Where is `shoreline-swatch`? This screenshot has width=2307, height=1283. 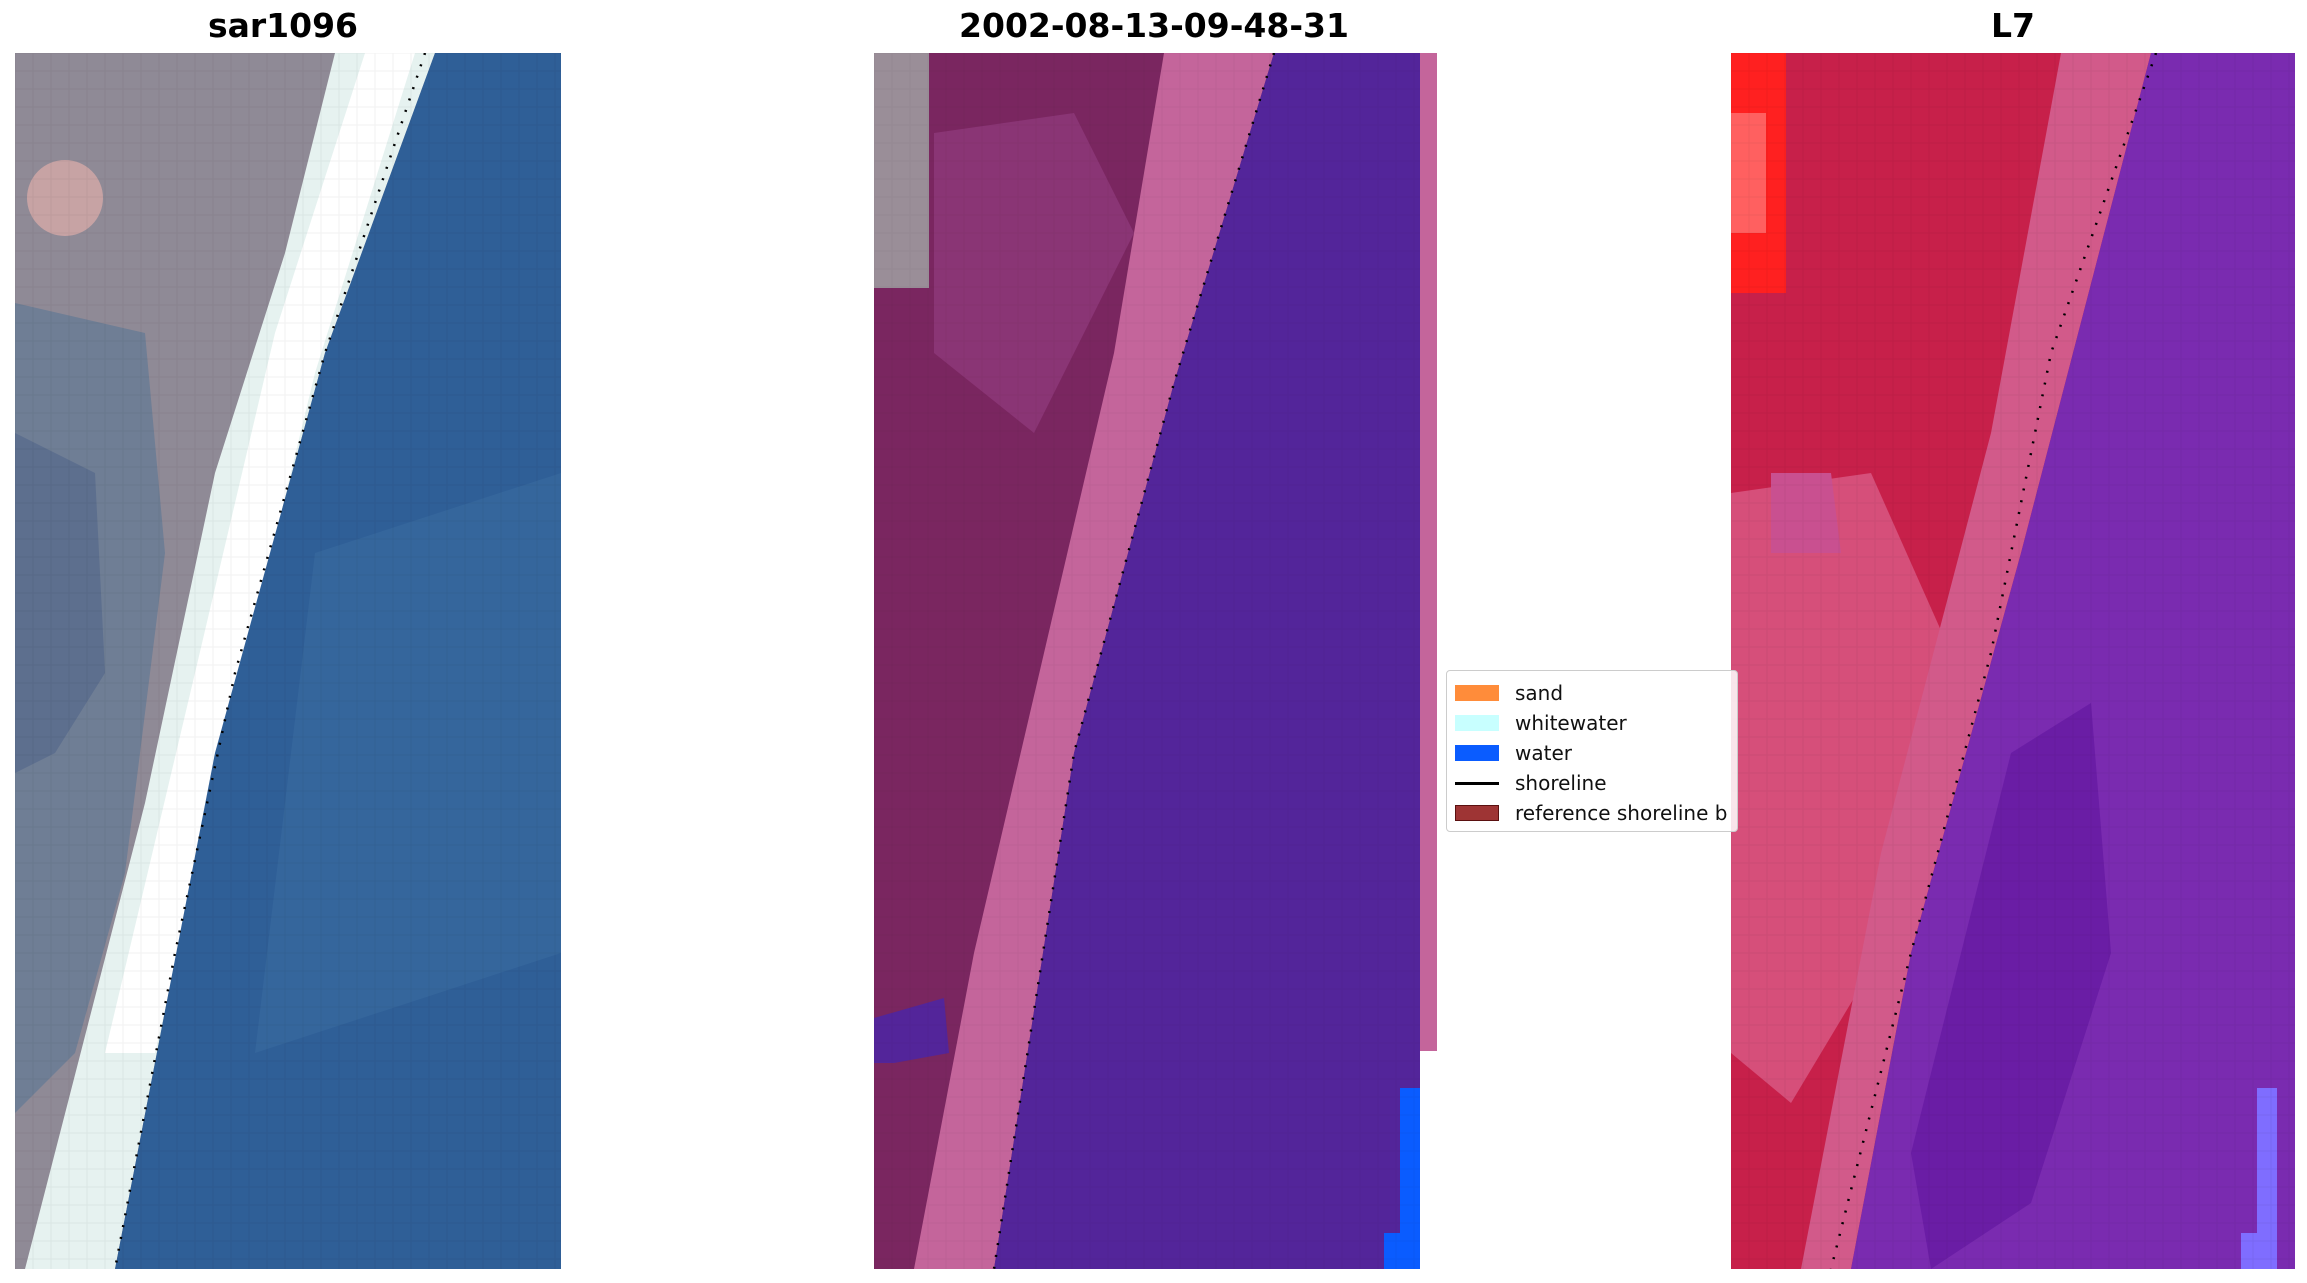 shoreline-swatch is located at coordinates (1477, 783).